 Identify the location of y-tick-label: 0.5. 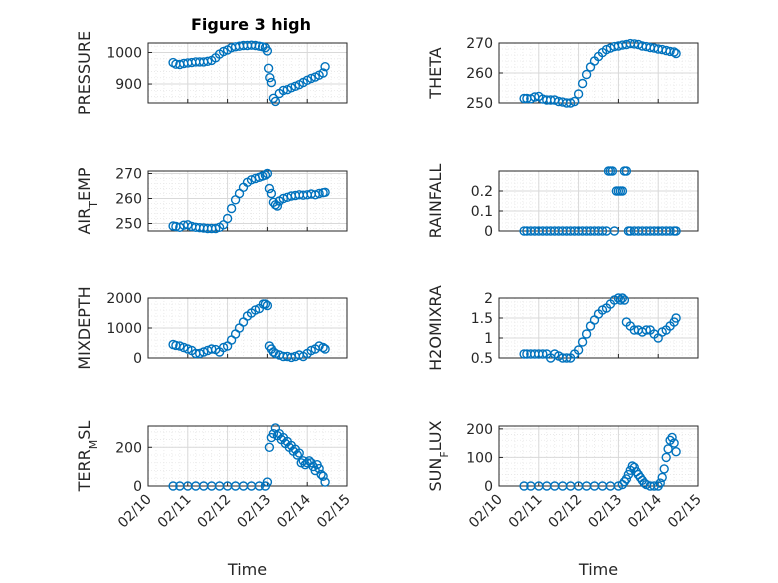
(482, 359).